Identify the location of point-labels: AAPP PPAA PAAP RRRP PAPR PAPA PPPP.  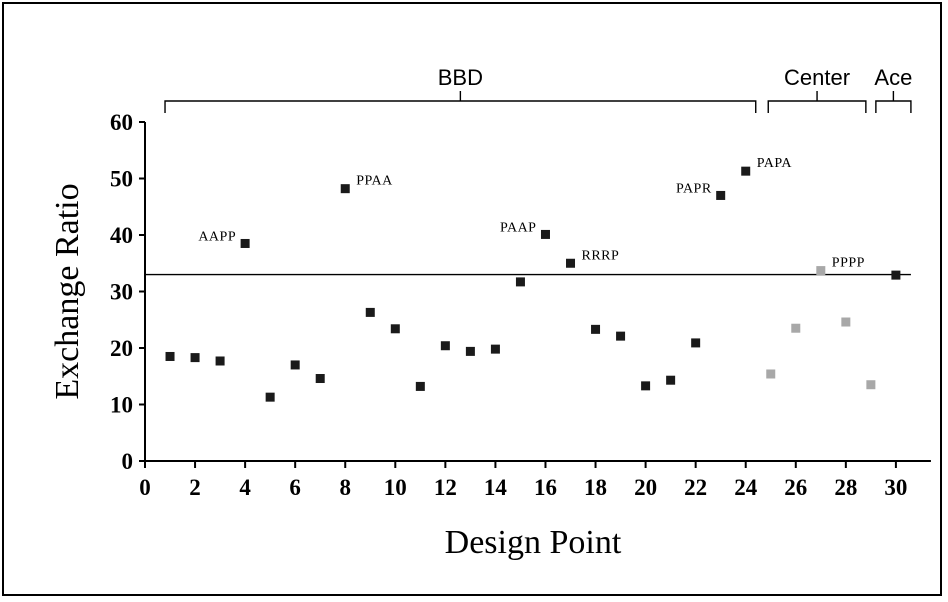
(531, 213).